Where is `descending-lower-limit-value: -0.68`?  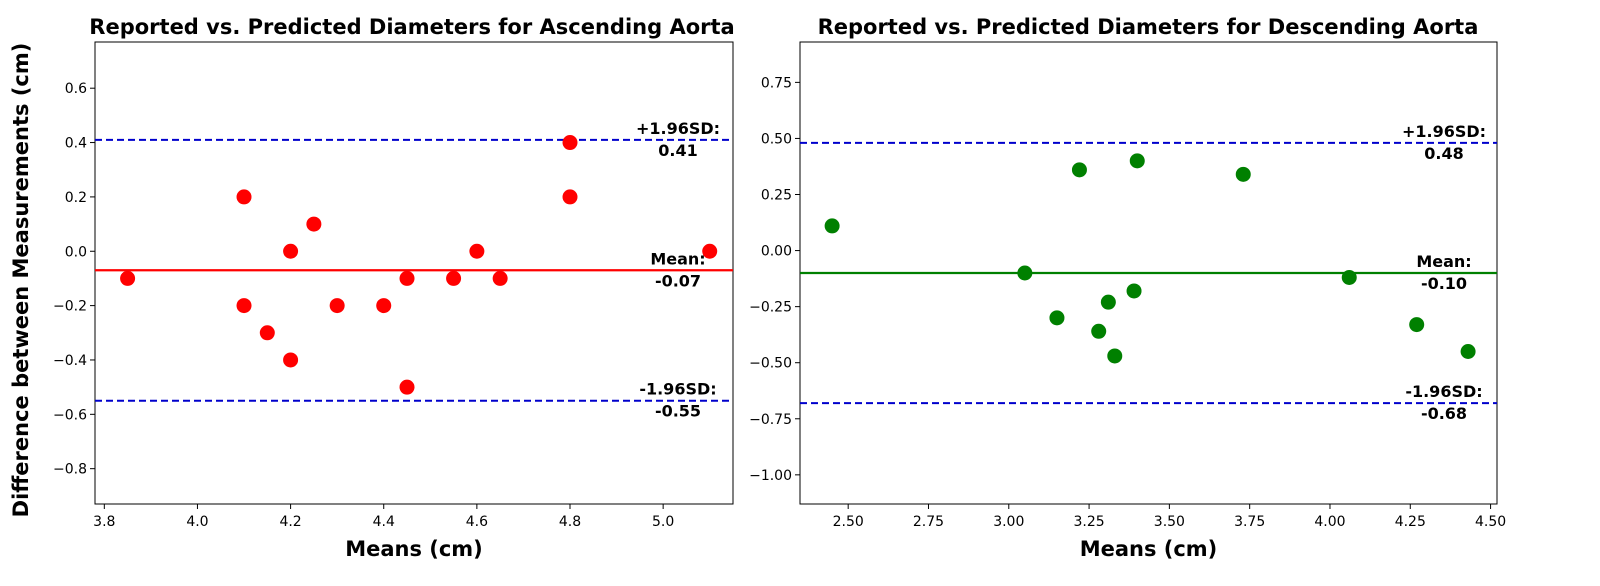 descending-lower-limit-value: -0.68 is located at coordinates (1444, 413).